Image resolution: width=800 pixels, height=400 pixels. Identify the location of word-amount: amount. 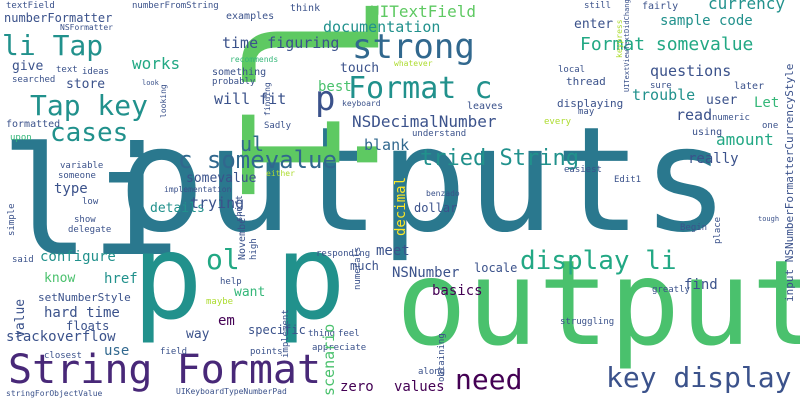
(745, 139).